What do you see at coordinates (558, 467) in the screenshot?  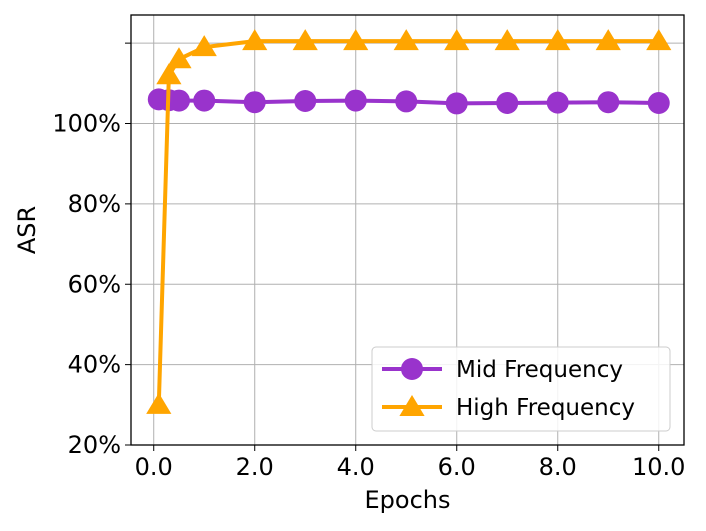 I see `x-tick-label: 8.0` at bounding box center [558, 467].